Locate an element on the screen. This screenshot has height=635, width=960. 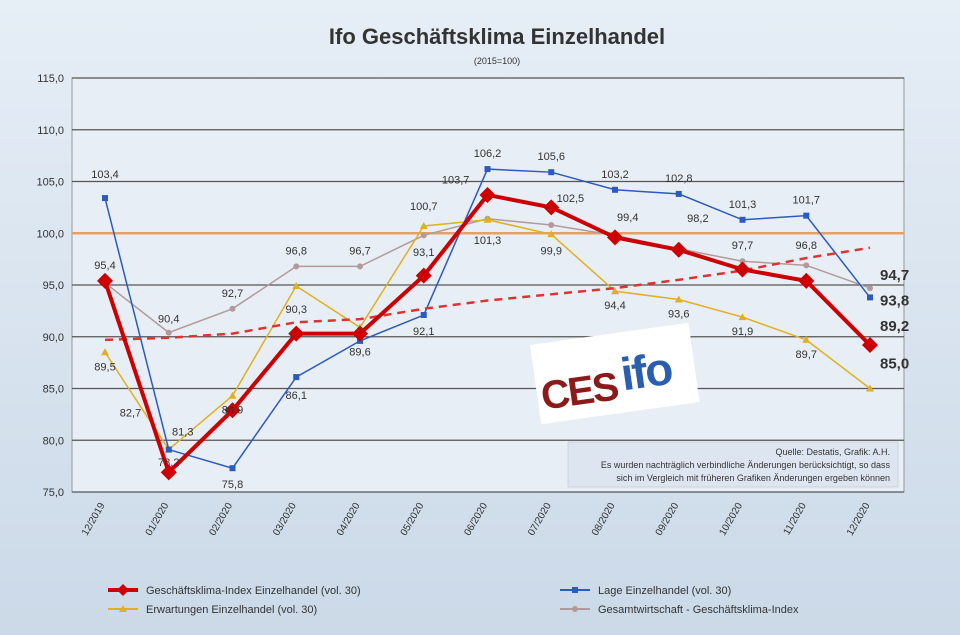
y-axis: 75,0 80,0 85,0 90,0 95,0 100,0 105,0 110,0 115,0 is located at coordinates (50, 286).